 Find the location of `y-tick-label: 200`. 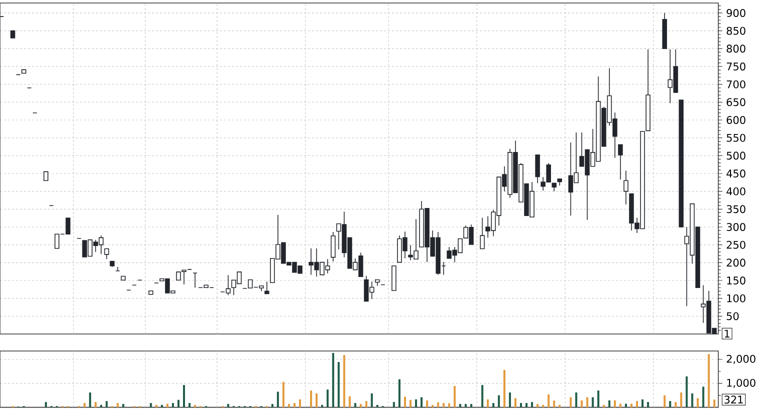

y-tick-label: 200 is located at coordinates (736, 262).